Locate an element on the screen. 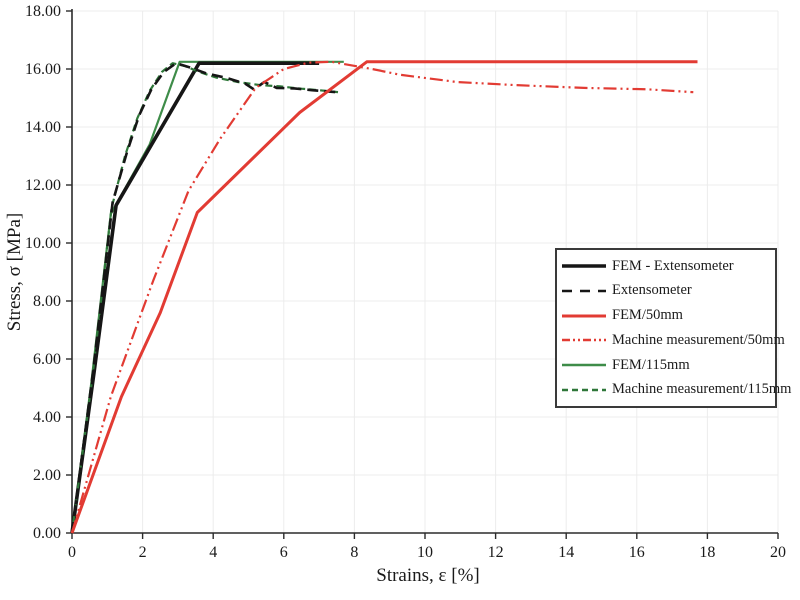  x-tick-label: 0 is located at coordinates (72, 552).